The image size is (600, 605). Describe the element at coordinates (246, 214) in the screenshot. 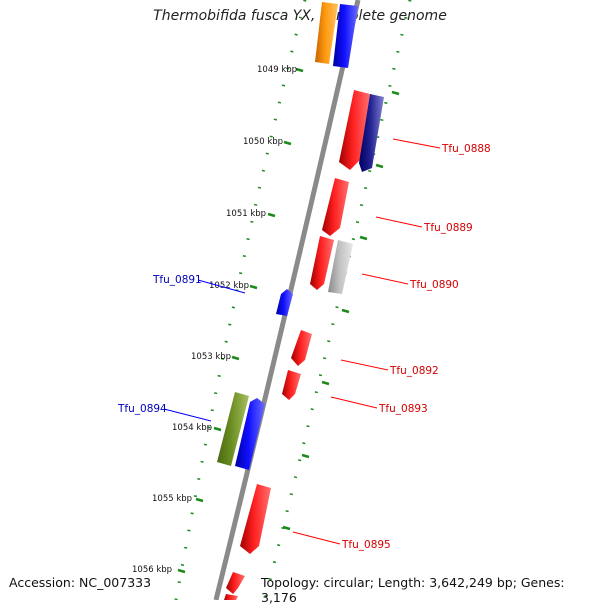

I see `kbp-label: 1051 kbp` at that location.